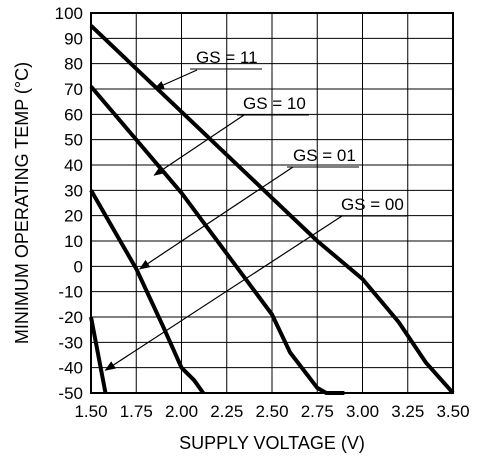 The image size is (481, 464). What do you see at coordinates (78, 266) in the screenshot?
I see `y-tick-label: 0` at bounding box center [78, 266].